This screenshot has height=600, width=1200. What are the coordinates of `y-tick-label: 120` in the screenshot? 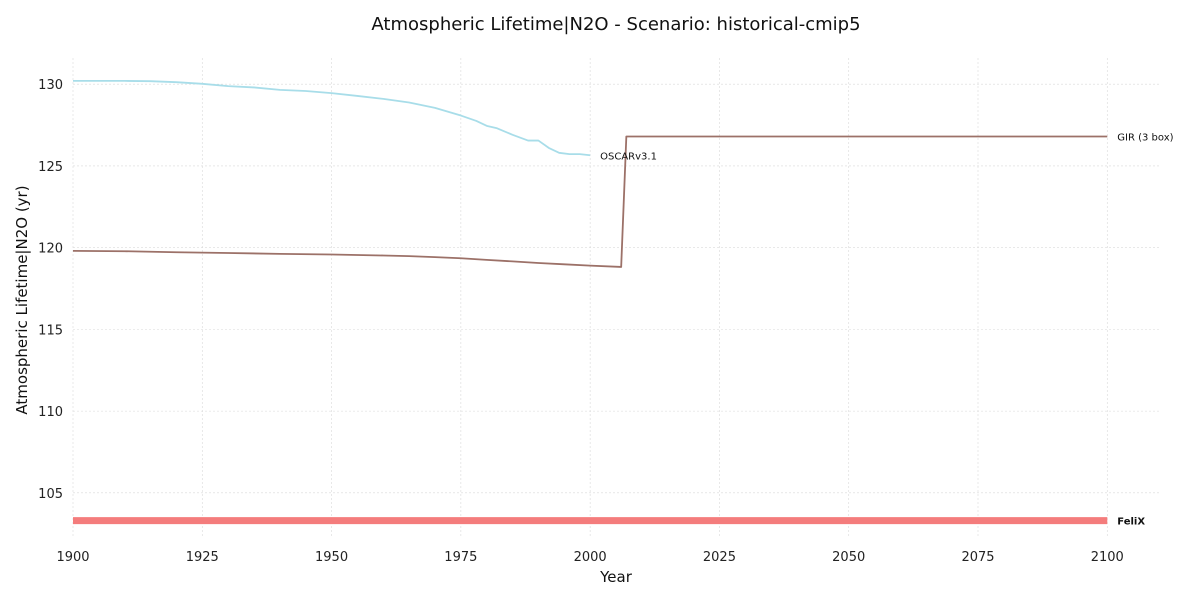 It's located at (50, 249).